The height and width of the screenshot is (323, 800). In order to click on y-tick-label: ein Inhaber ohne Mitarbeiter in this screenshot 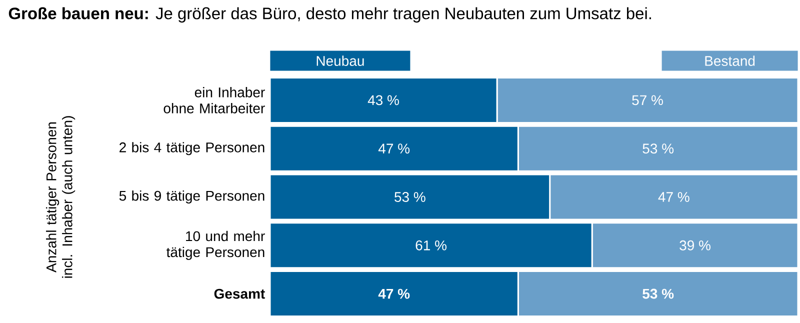, I will do `click(214, 100)`.